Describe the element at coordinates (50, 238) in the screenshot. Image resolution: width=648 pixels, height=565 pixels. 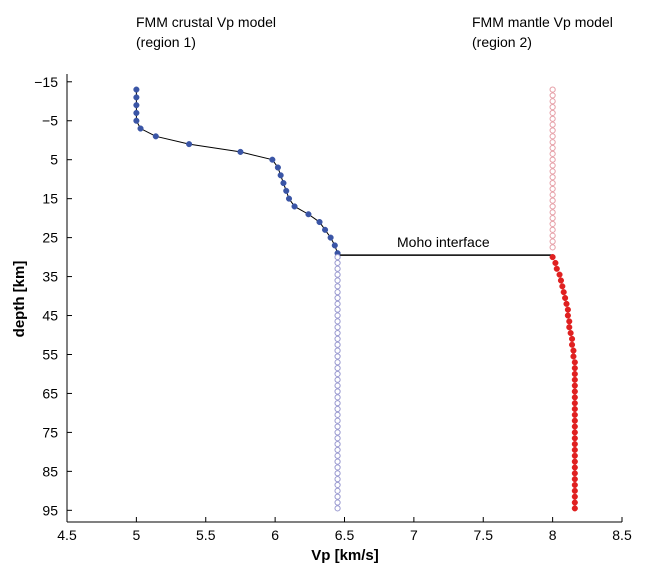
I see `y-tick-label: 25` at that location.